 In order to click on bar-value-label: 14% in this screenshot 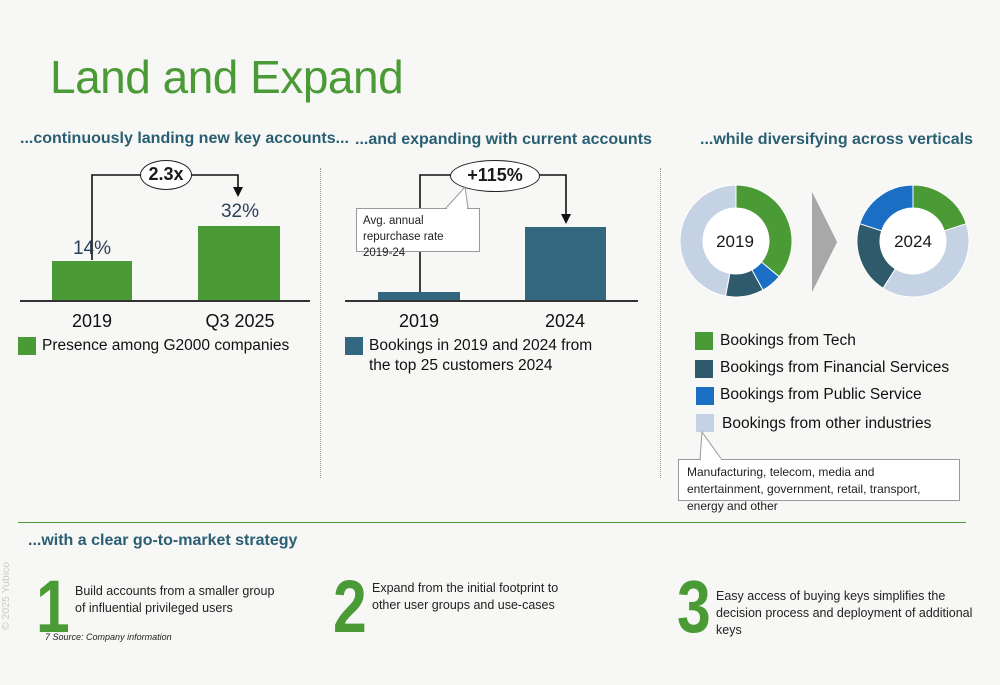, I will do `click(92, 248)`.